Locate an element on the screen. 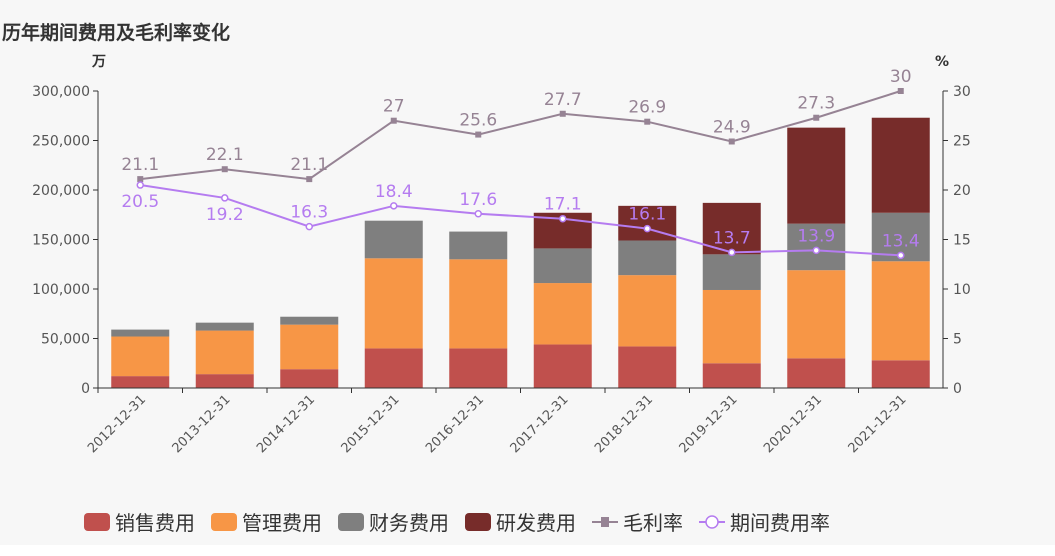 The height and width of the screenshot is (556, 1055). data-label-毛利率: 21.1 is located at coordinates (309, 165).